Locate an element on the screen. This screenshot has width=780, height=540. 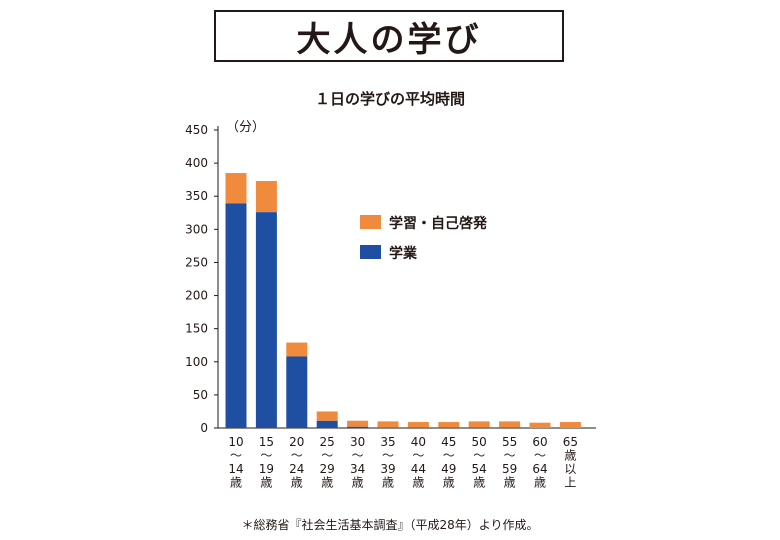
x-tick-label: 49 is located at coordinates (448, 469).